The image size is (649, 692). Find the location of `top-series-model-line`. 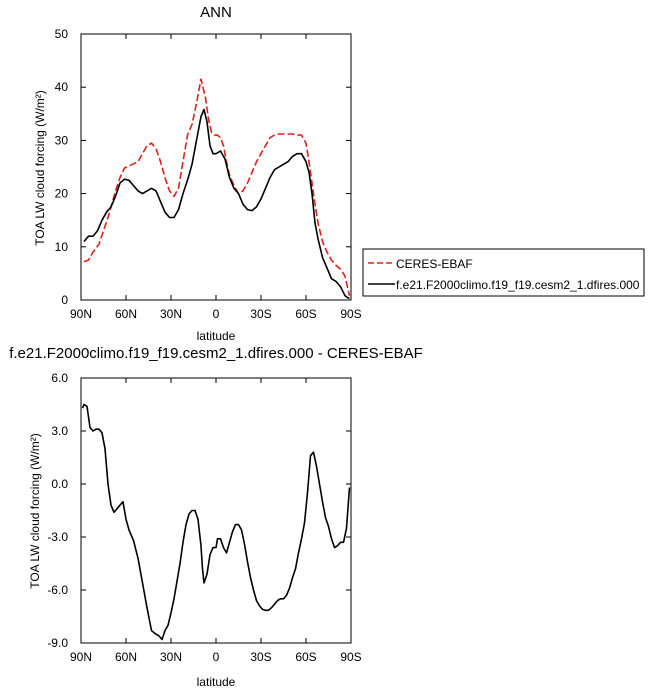

top-series-model-line is located at coordinates (216, 204).